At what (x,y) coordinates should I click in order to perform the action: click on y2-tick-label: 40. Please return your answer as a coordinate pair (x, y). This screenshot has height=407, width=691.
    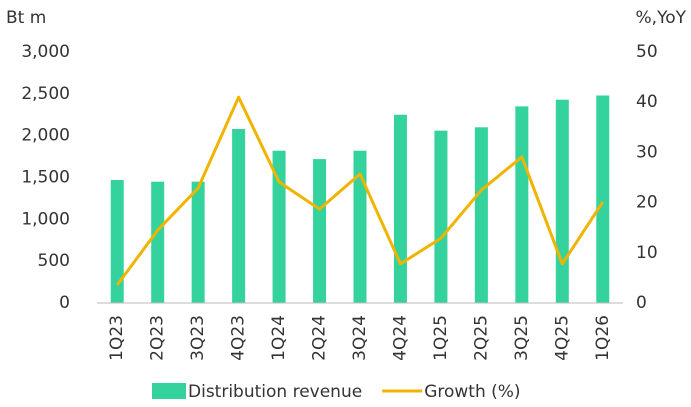
    Looking at the image, I should click on (647, 102).